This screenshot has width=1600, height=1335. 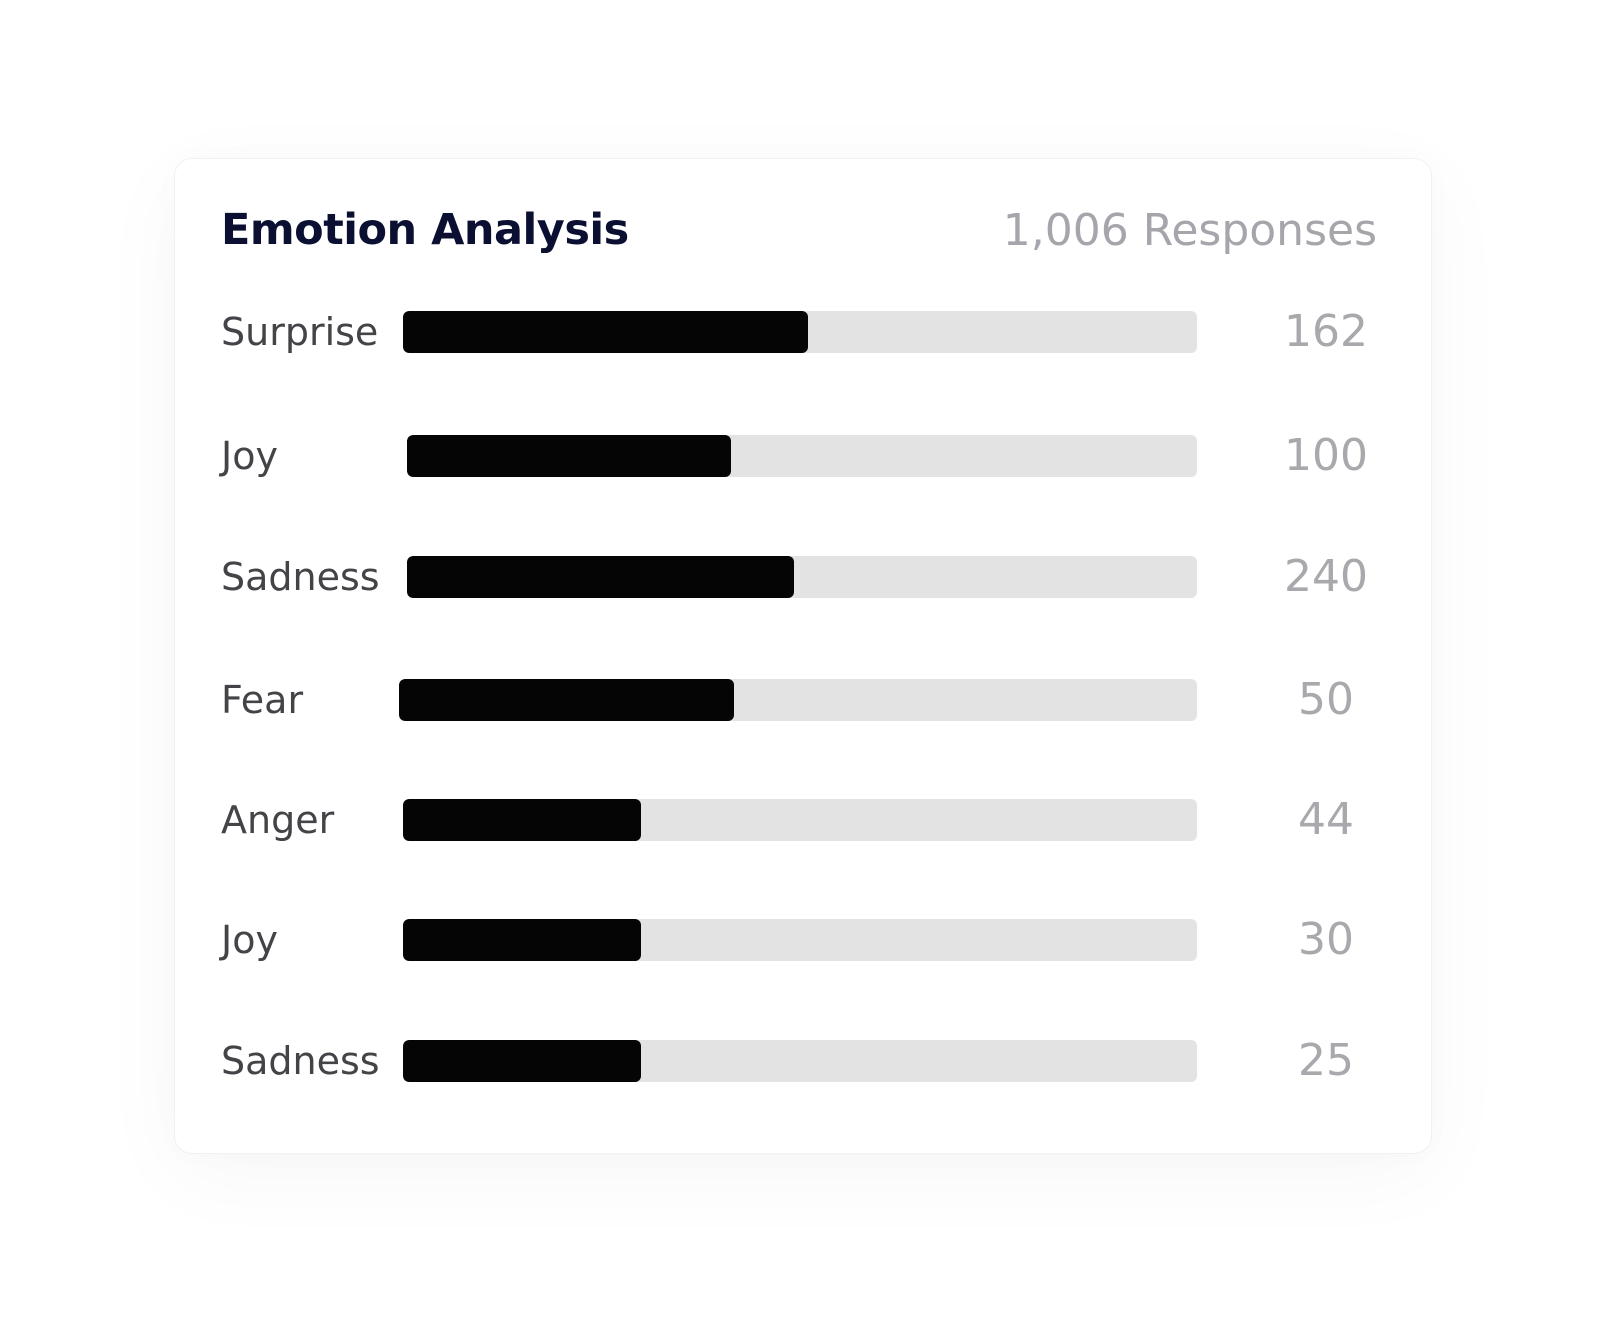 I want to click on bar-value: 44, so click(x=1326, y=819).